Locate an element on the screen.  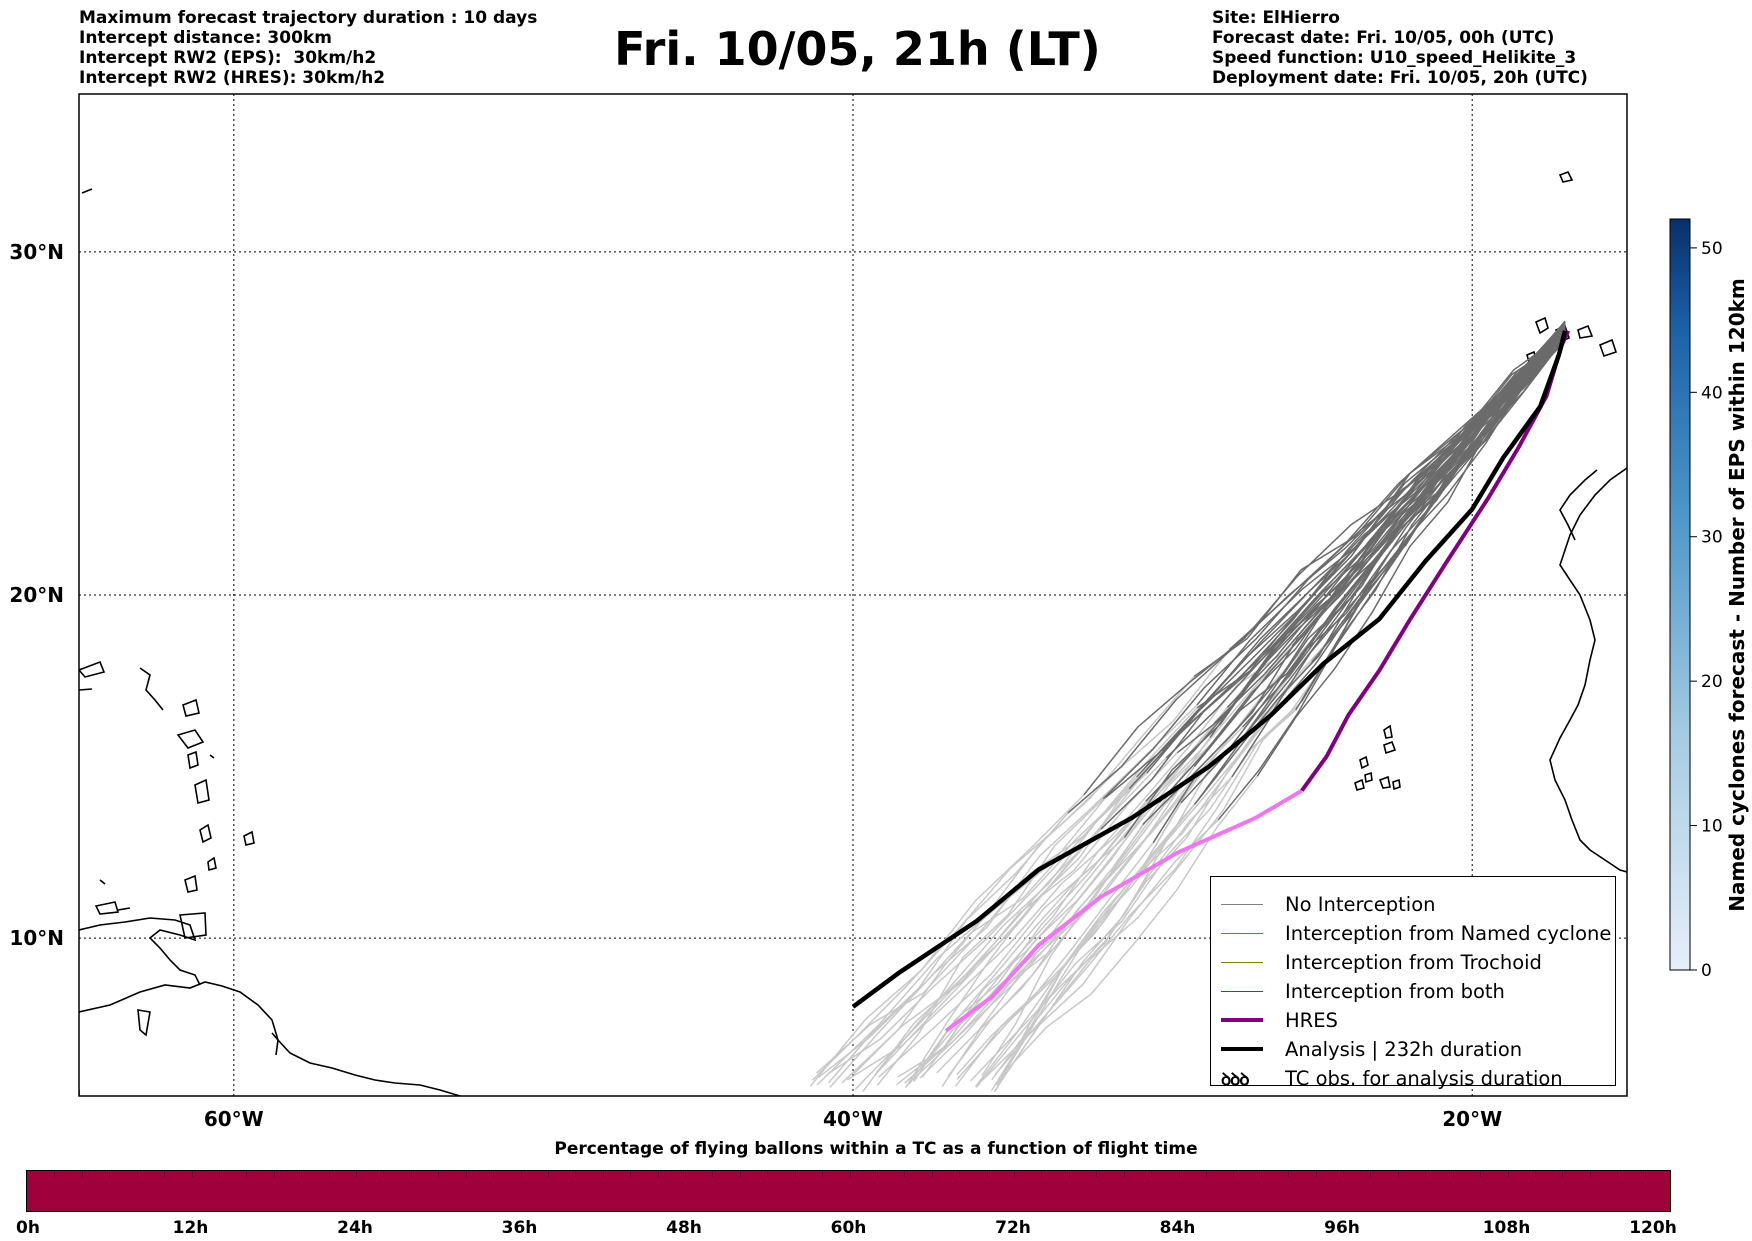
legend-item-no-interception: No Interception is located at coordinates (1323, 904).